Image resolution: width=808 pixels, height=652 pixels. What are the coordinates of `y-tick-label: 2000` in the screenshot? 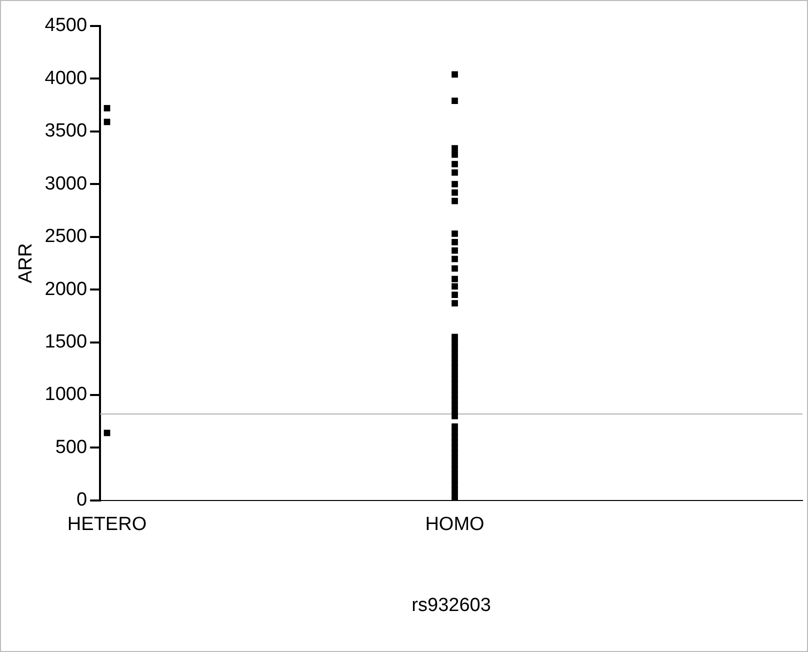 It's located at (66, 289).